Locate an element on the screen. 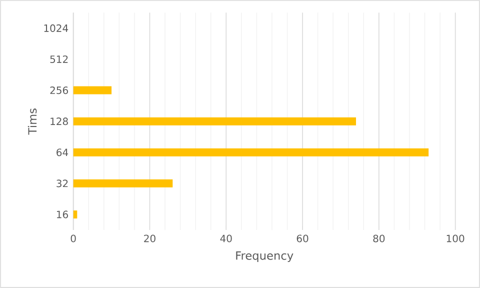  x-tick-label: 80 is located at coordinates (379, 238).